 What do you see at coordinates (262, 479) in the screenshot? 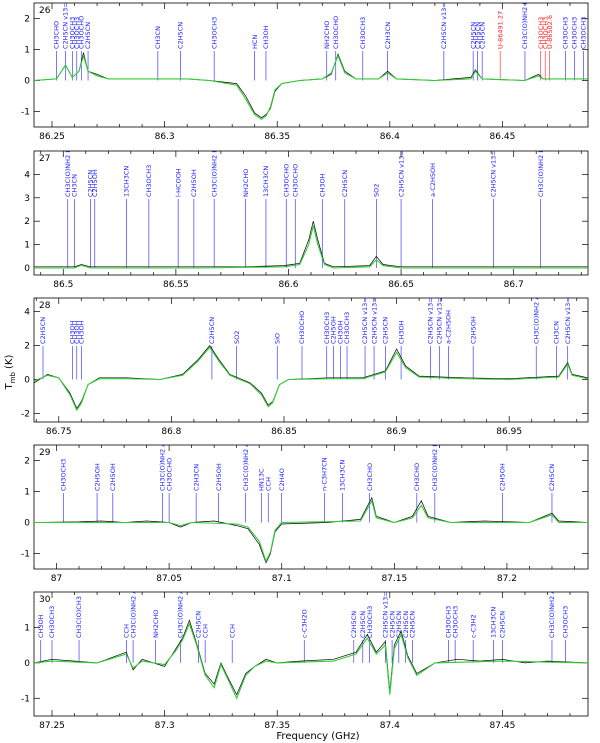
I see `line-marker-label: HN13C` at bounding box center [262, 479].